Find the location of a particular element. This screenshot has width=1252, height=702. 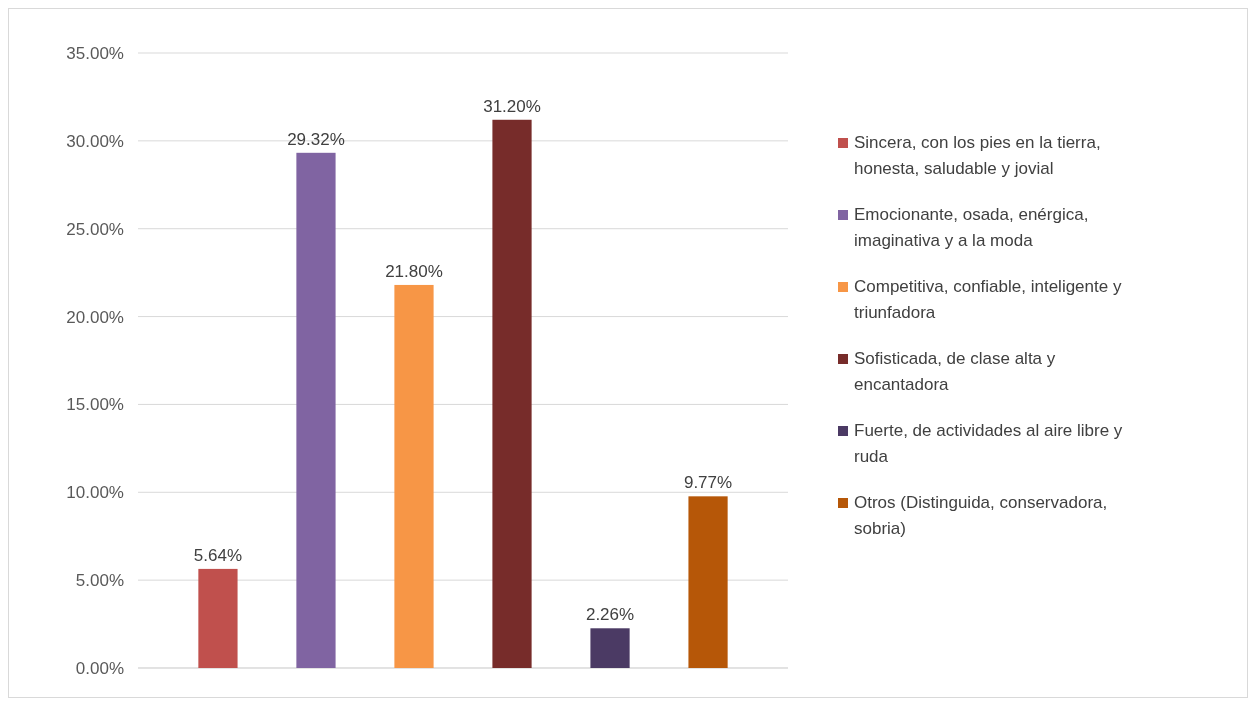

y-tick-label: 20.00% is located at coordinates (95, 317).